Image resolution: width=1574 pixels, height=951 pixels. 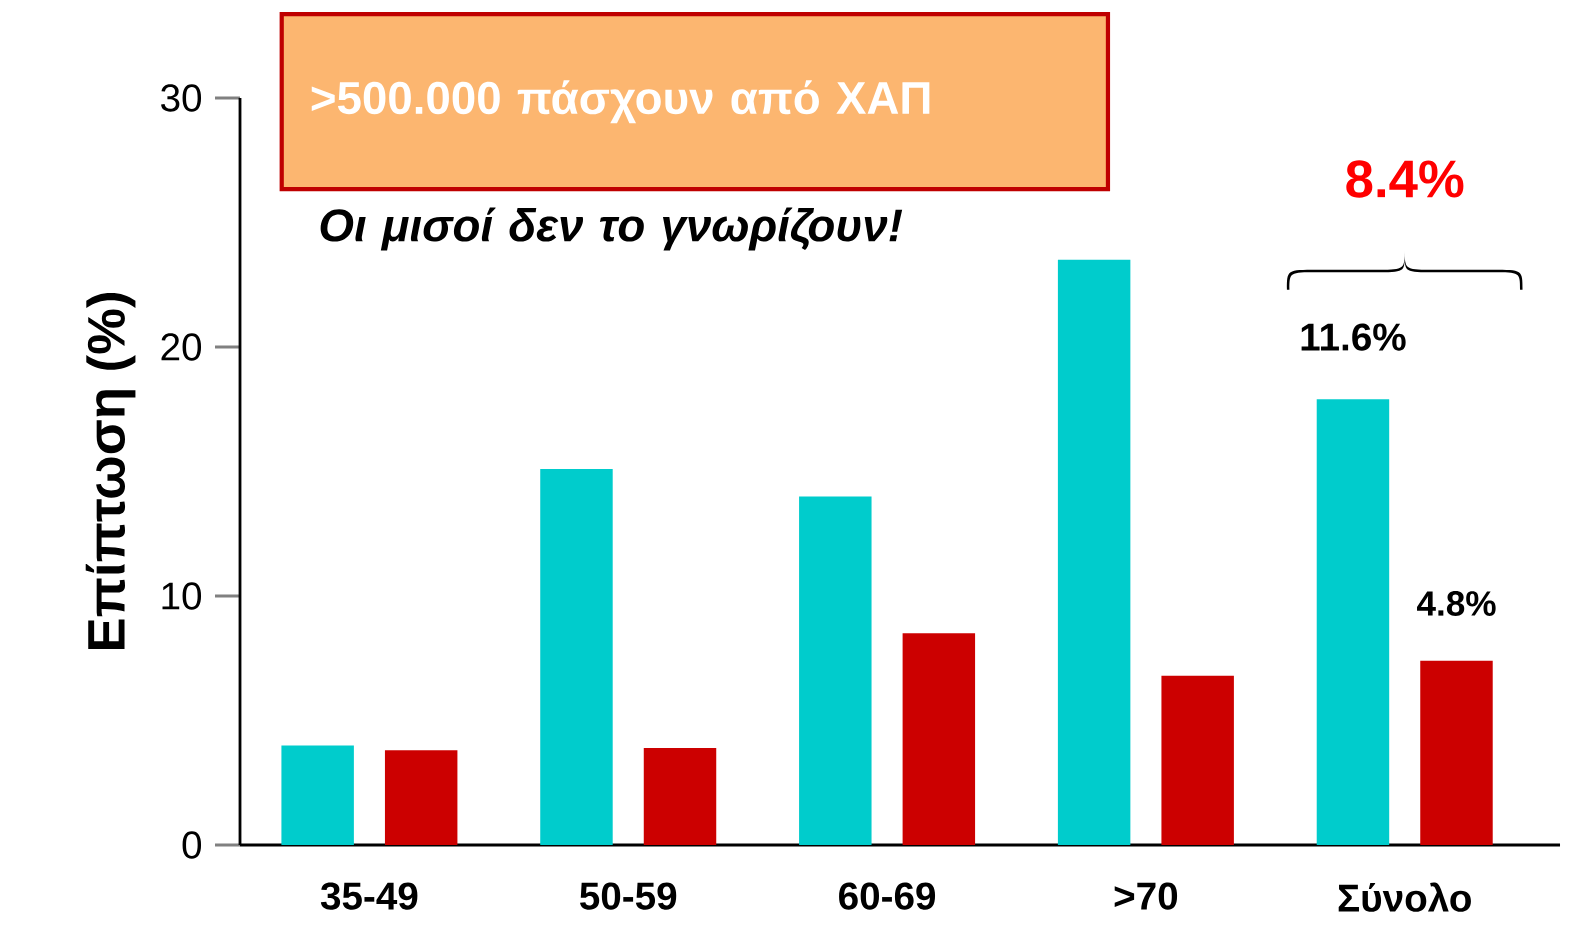 What do you see at coordinates (611, 229) in the screenshot?
I see `annotation: Οι μισοί δεν το γνωρίζουν!` at bounding box center [611, 229].